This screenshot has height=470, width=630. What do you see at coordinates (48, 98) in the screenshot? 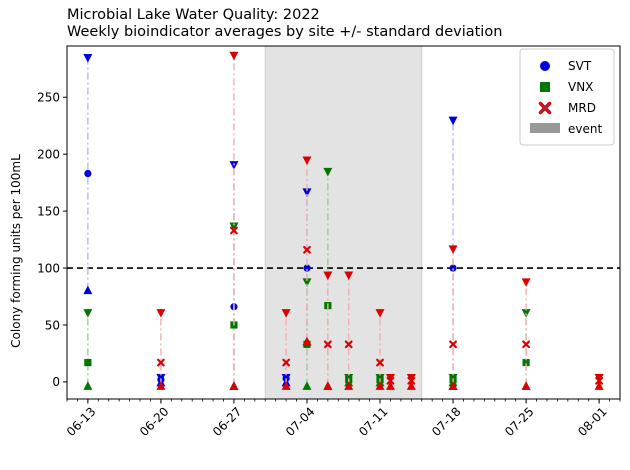
I see `y-tick-label-5: 250` at bounding box center [48, 98].